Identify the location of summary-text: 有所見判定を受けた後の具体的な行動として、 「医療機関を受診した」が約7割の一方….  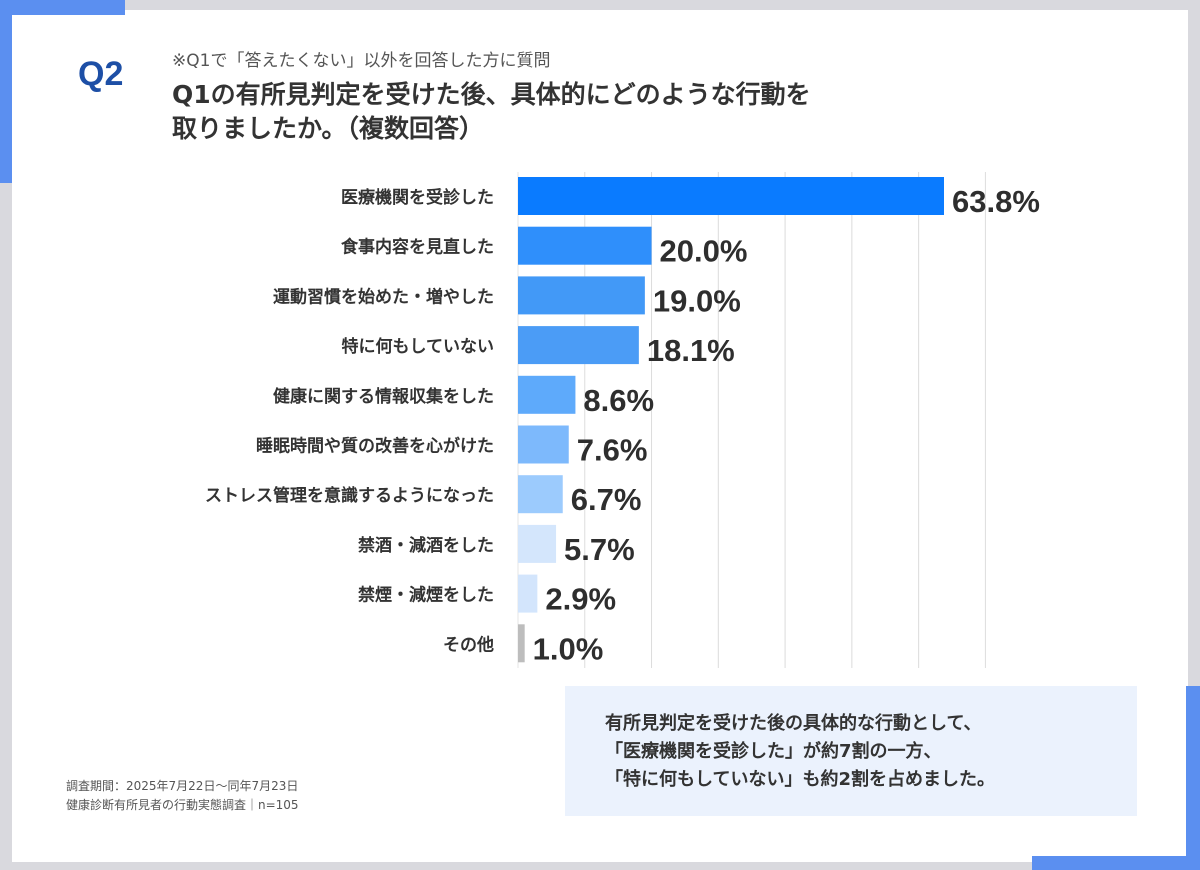
(800, 752).